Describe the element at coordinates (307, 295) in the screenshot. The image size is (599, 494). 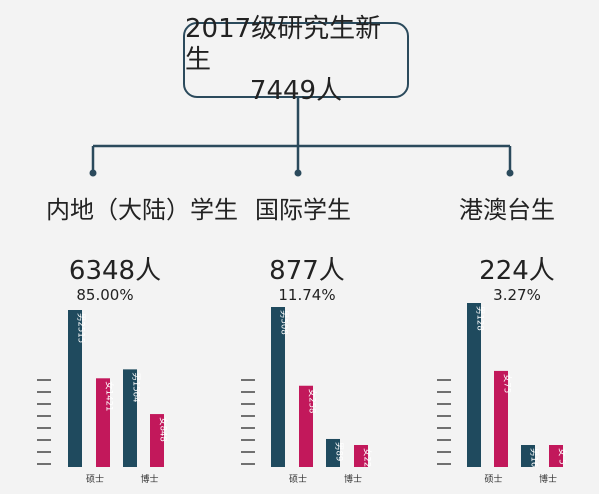
I see `percent-international: 11.74%` at that location.